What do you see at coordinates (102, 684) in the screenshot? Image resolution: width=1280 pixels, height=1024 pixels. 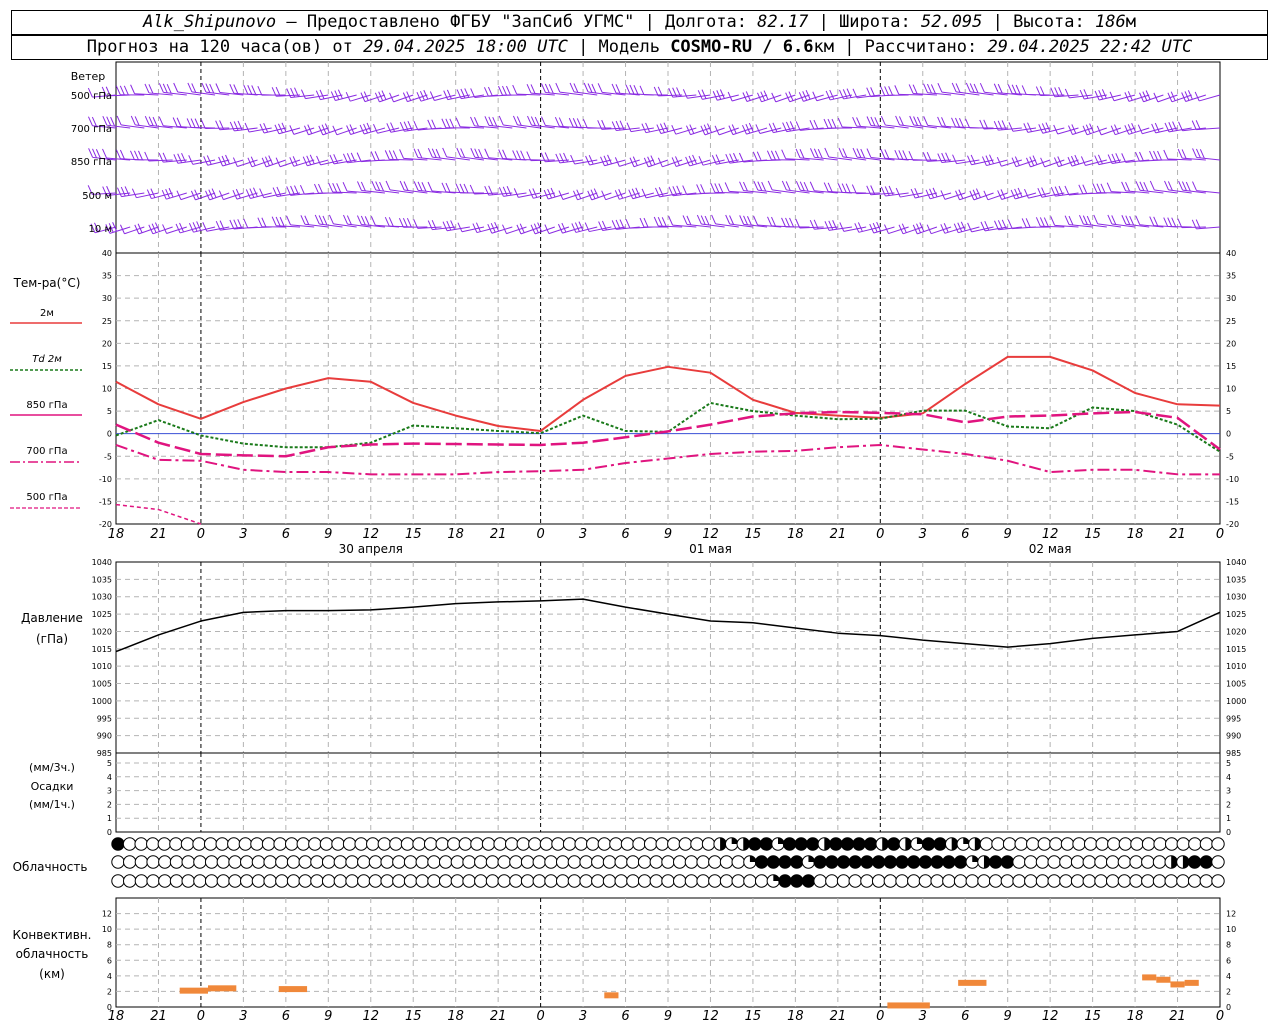 I see `pressure-ytick-left: 1005` at bounding box center [102, 684].